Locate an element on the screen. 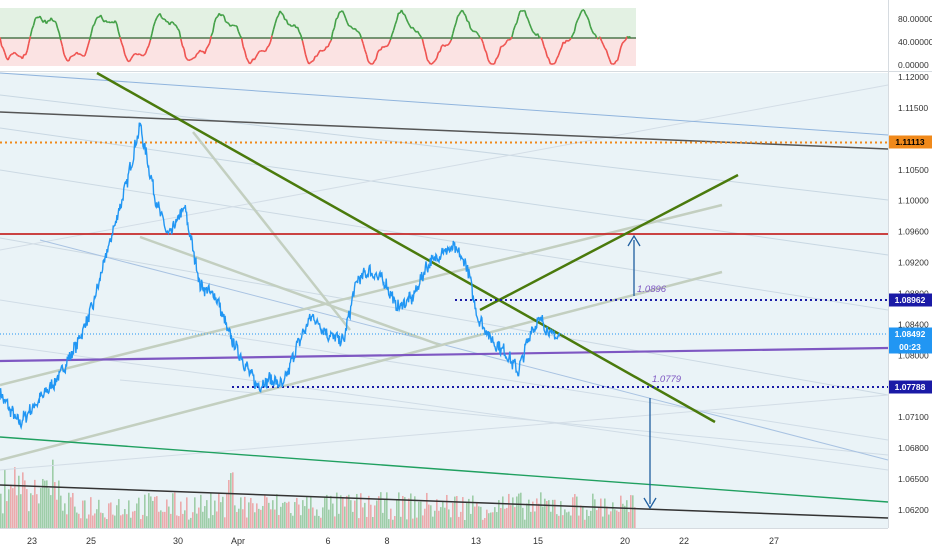 This screenshot has height=555, width=932. x-tick-label: 27 is located at coordinates (774, 541).